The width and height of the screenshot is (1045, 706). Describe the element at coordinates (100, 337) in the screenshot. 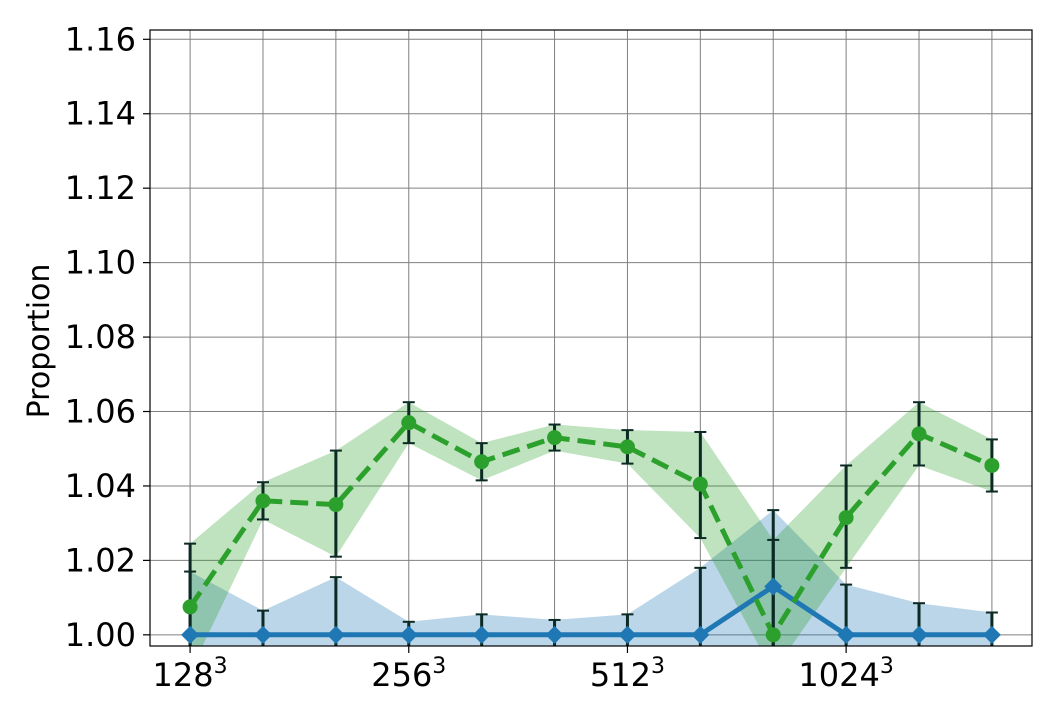

I see `y-tick-label: 1.08` at that location.